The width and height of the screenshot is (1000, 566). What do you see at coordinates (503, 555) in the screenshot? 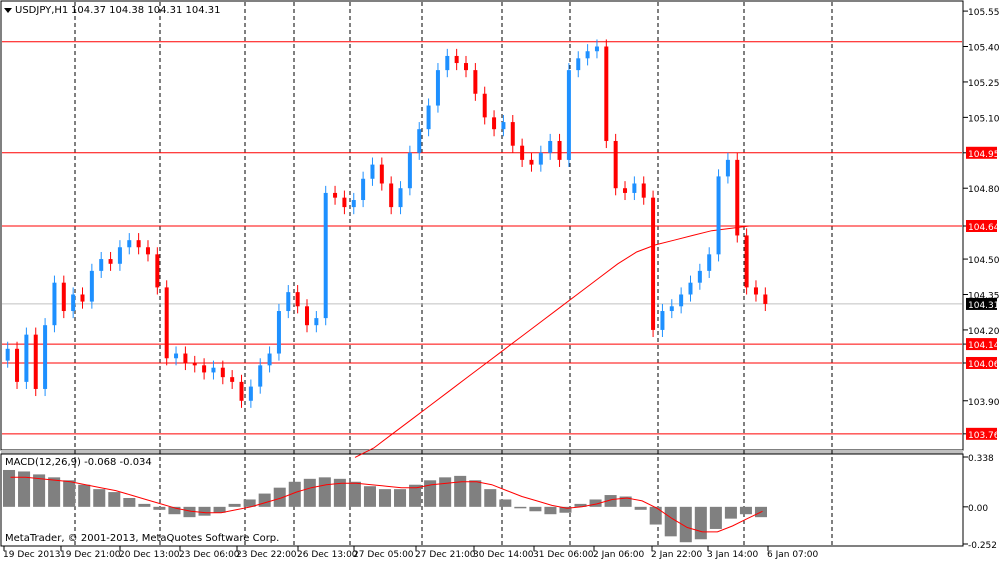
I see `time-tick-label: 30 Dec 14:00` at bounding box center [503, 555].